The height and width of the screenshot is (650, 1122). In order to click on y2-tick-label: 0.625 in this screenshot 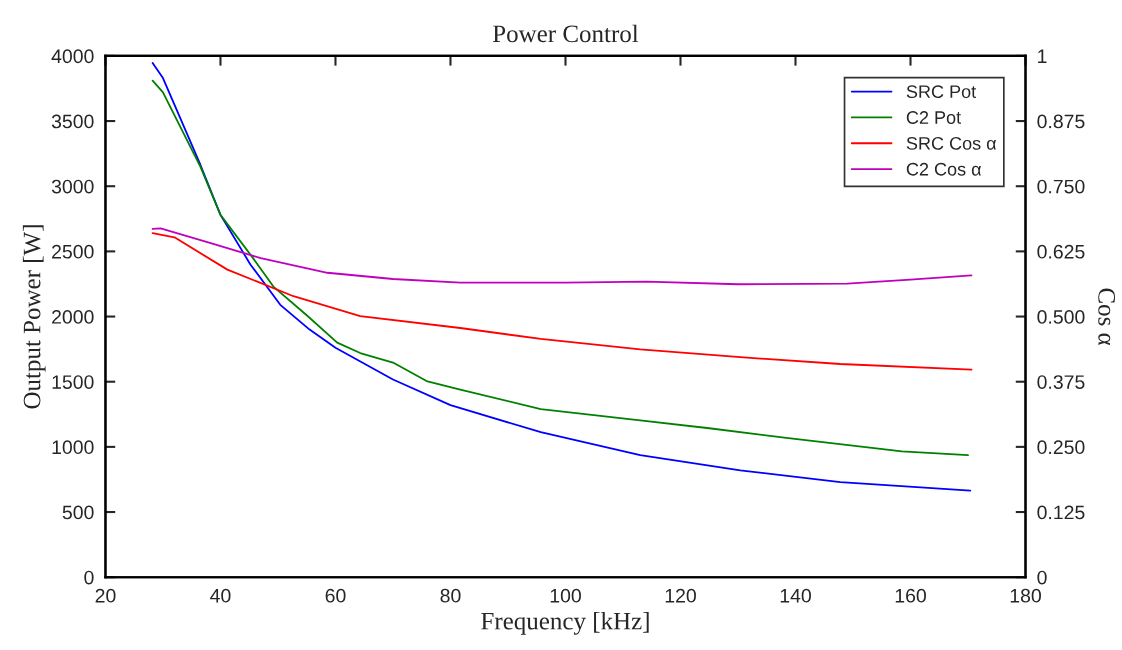, I will do `click(1061, 251)`.